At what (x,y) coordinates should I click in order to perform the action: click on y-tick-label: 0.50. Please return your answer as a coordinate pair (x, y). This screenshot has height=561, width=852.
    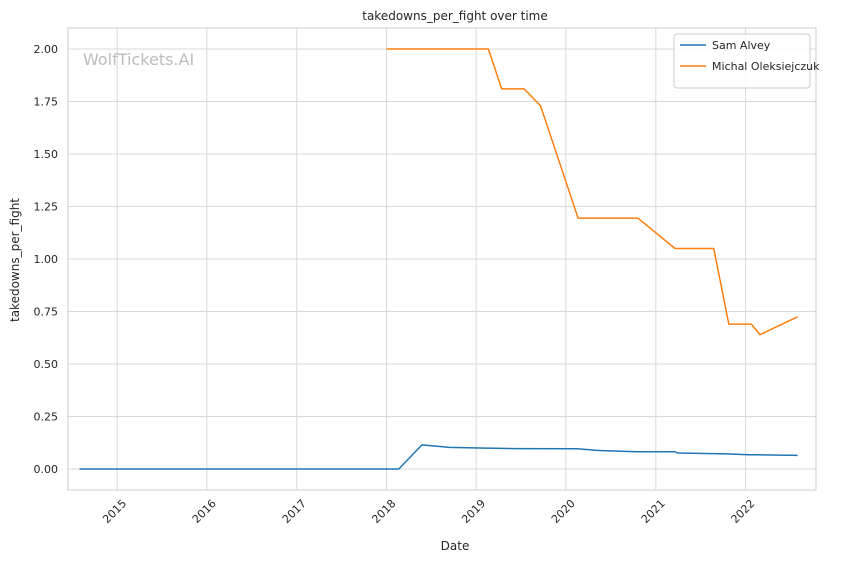
    Looking at the image, I should click on (46, 364).